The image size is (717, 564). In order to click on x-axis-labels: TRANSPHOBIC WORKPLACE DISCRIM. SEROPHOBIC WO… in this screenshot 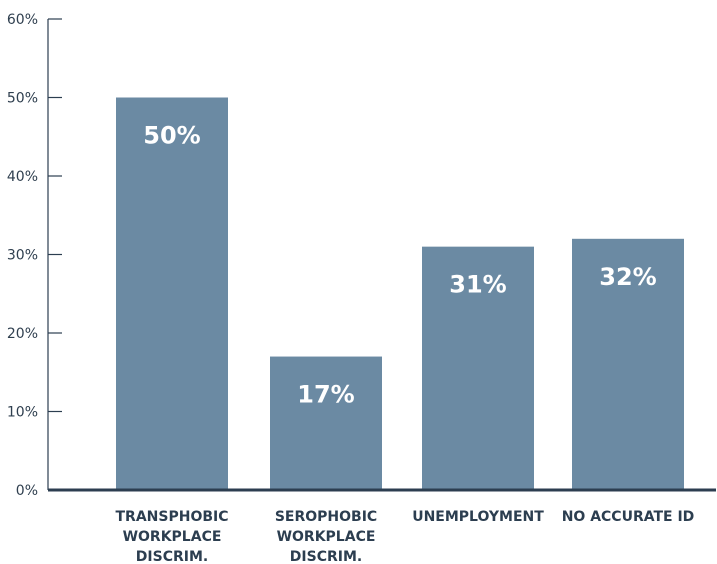, I will do `click(405, 536)`.